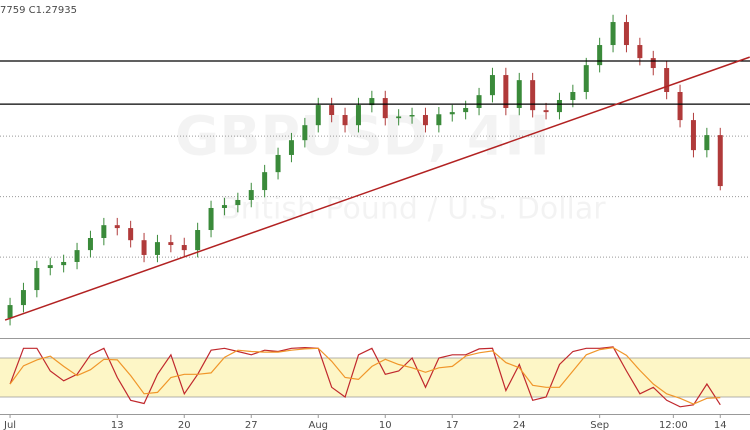 The width and height of the screenshot is (750, 430). Describe the element at coordinates (599, 425) in the screenshot. I see `x-tick-label: Sep` at that location.